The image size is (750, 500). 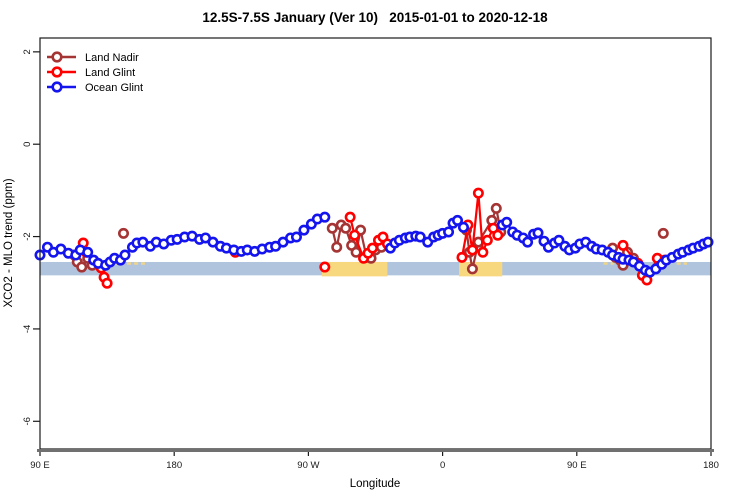 What do you see at coordinates (308, 465) in the screenshot?
I see `x-tick-label: 90 W` at bounding box center [308, 465].